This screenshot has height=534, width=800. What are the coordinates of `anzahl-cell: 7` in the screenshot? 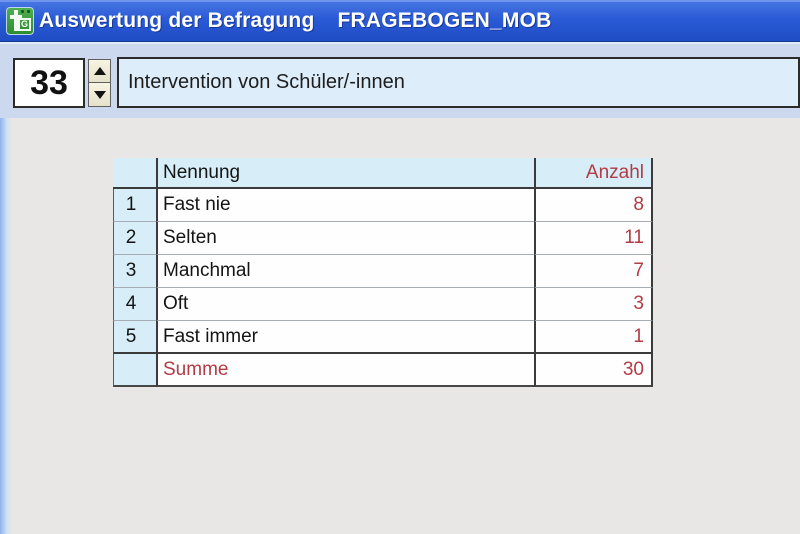 It's located at (593, 271).